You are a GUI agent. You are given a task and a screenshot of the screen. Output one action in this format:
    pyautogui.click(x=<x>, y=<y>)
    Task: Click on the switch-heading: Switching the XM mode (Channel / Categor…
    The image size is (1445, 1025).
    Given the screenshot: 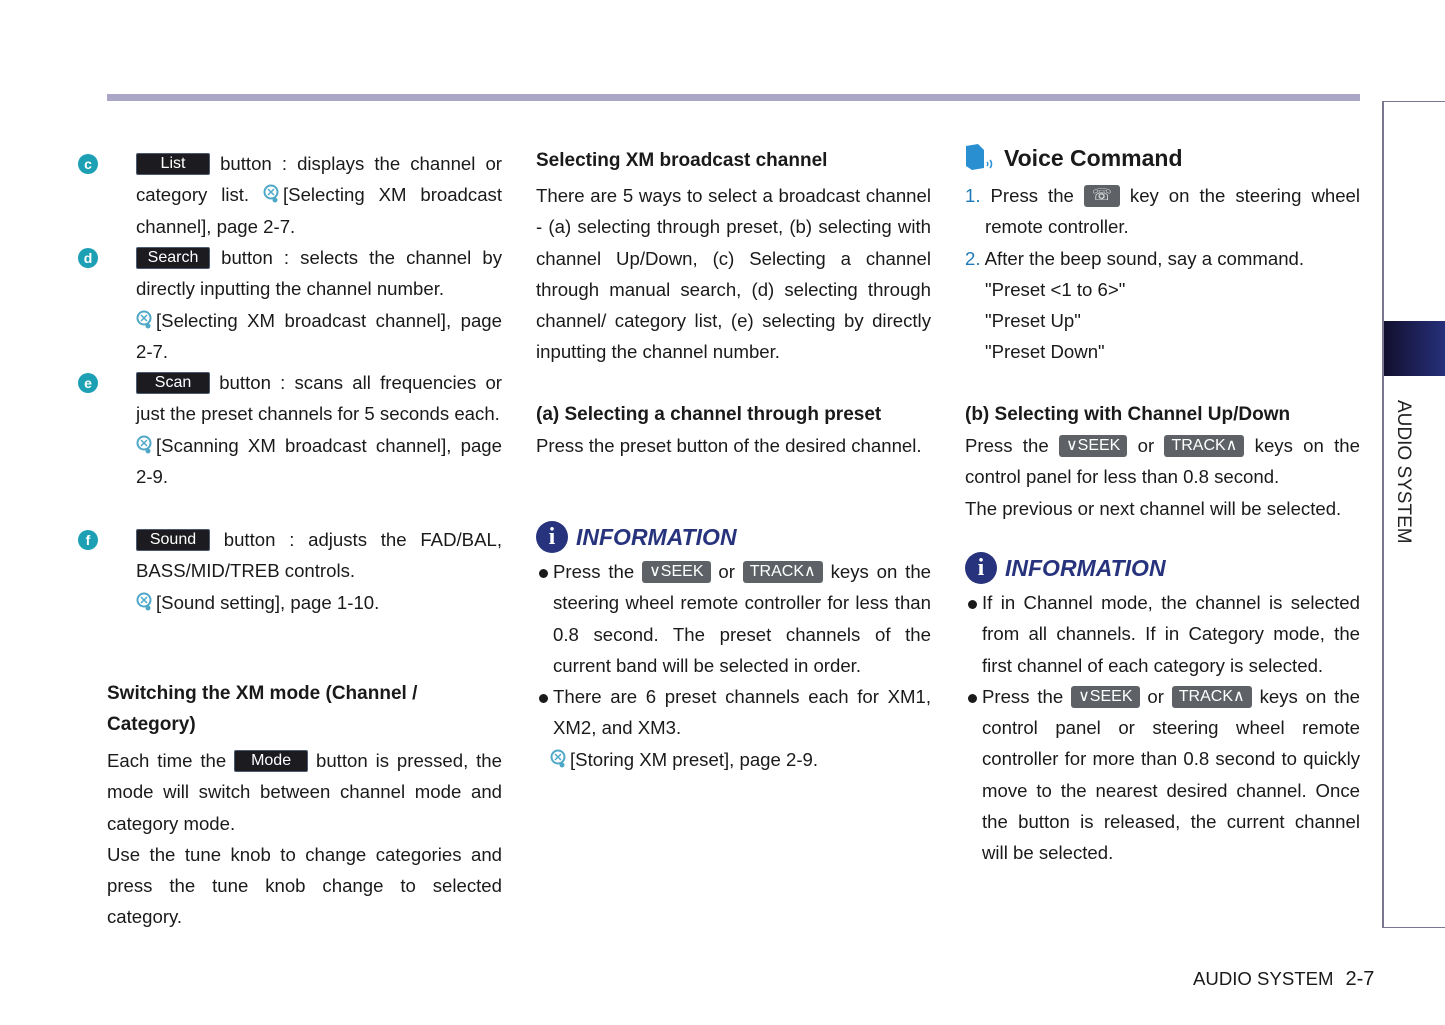 What is the action you would take?
    pyautogui.click(x=262, y=709)
    